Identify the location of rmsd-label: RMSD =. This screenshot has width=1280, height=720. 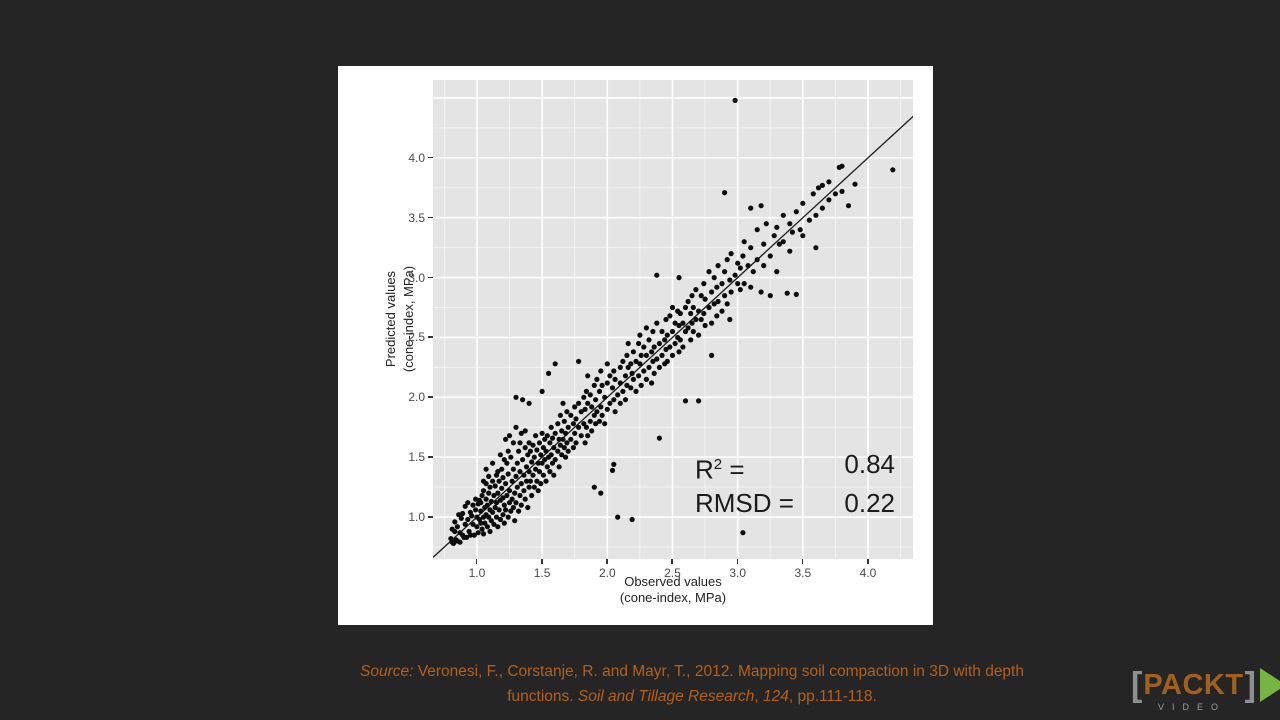
(744, 502).